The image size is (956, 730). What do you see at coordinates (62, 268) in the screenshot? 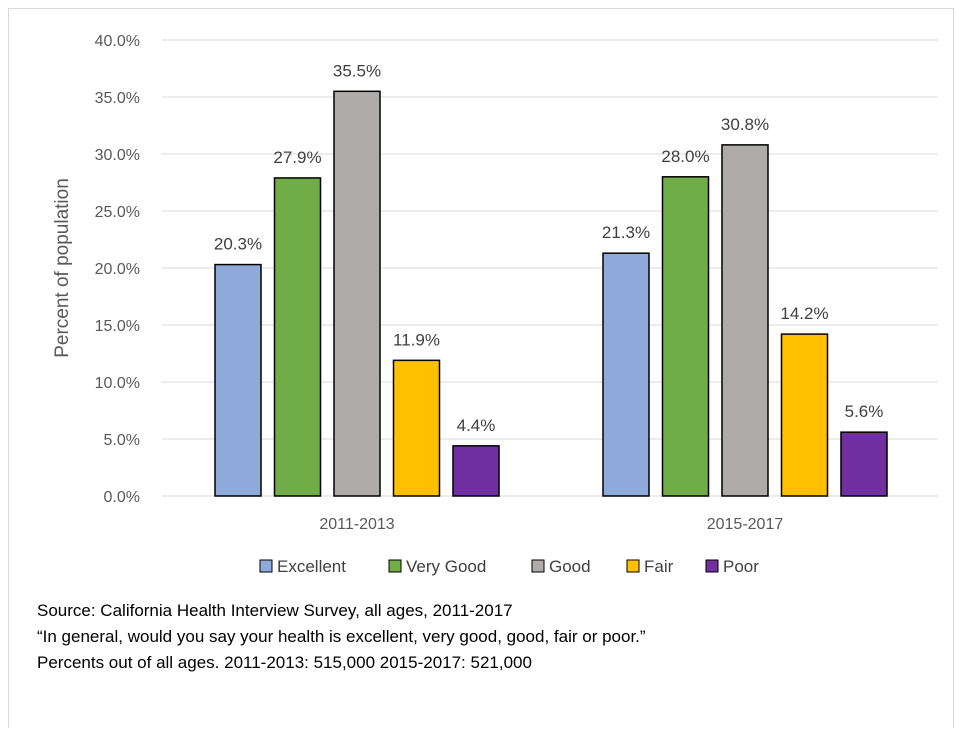
I see `y-axis-title: Percent of population` at bounding box center [62, 268].